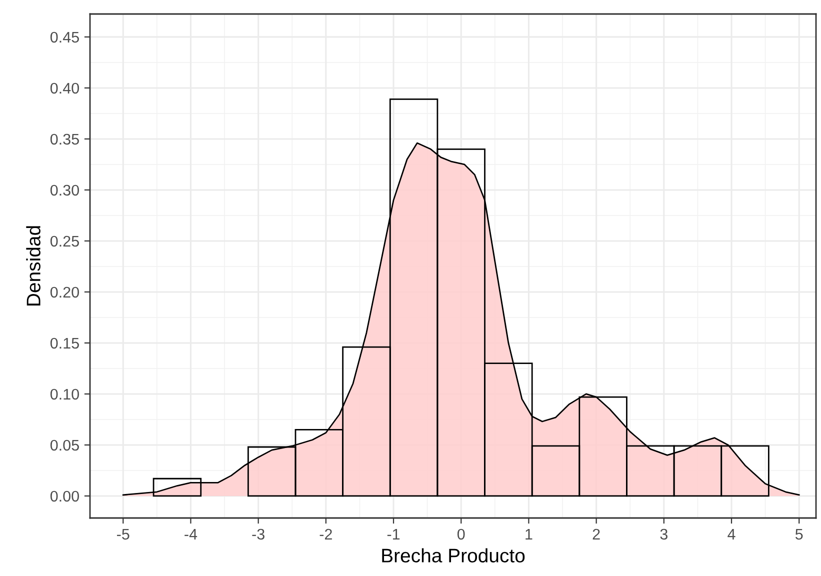 The height and width of the screenshot is (576, 821). I want to click on x-tick-label: -1, so click(393, 534).